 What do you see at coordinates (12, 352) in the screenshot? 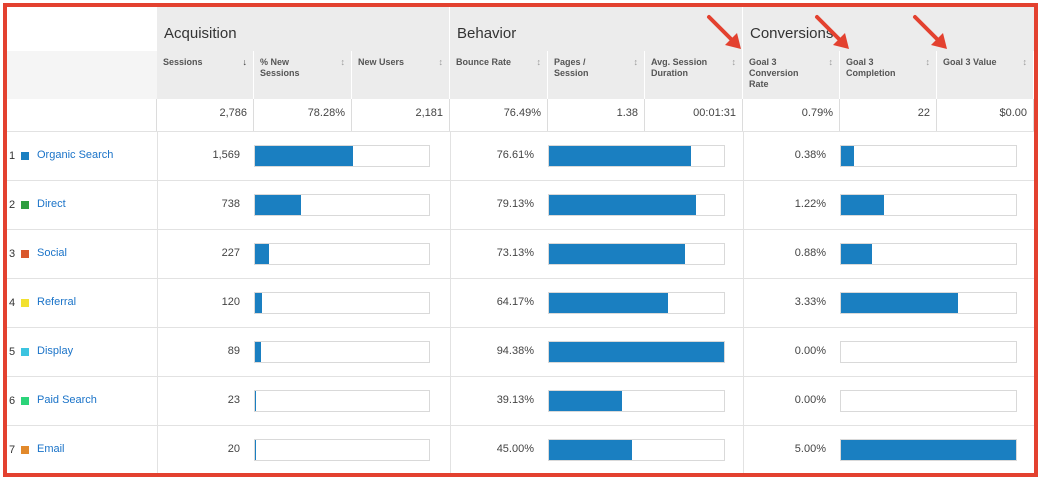
I see `row-number: 5` at bounding box center [12, 352].